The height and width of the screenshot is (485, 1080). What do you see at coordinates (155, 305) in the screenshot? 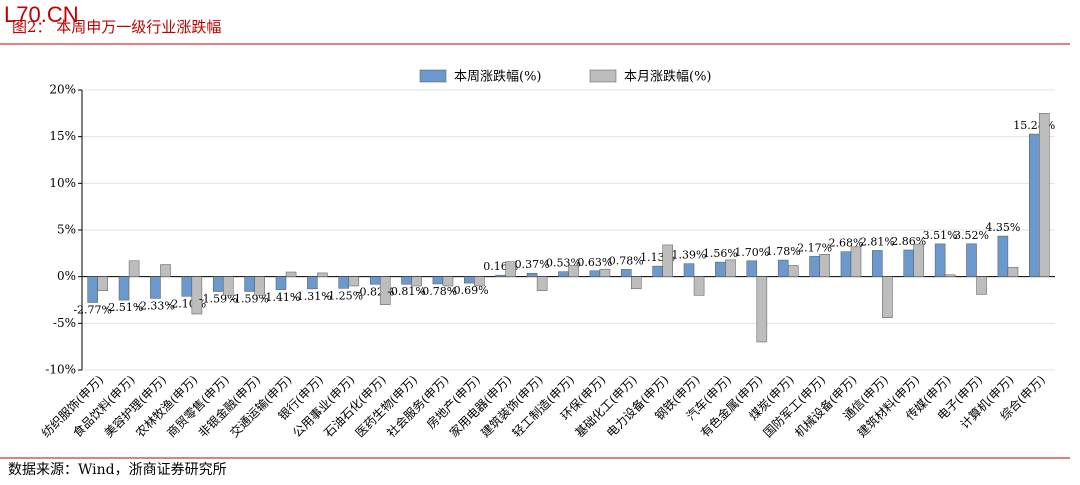
I see `value-label: -2.33%` at bounding box center [155, 305].